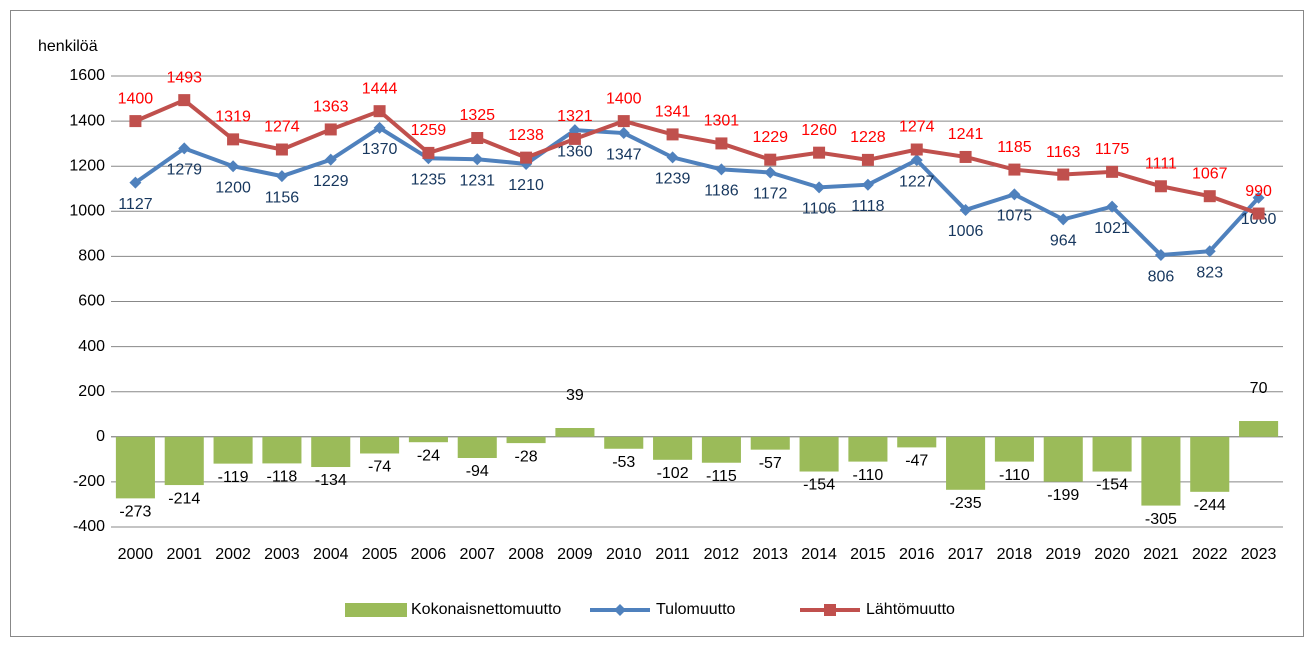 This screenshot has width=1314, height=650. What do you see at coordinates (1014, 147) in the screenshot?
I see `data-label: 1185` at bounding box center [1014, 147].